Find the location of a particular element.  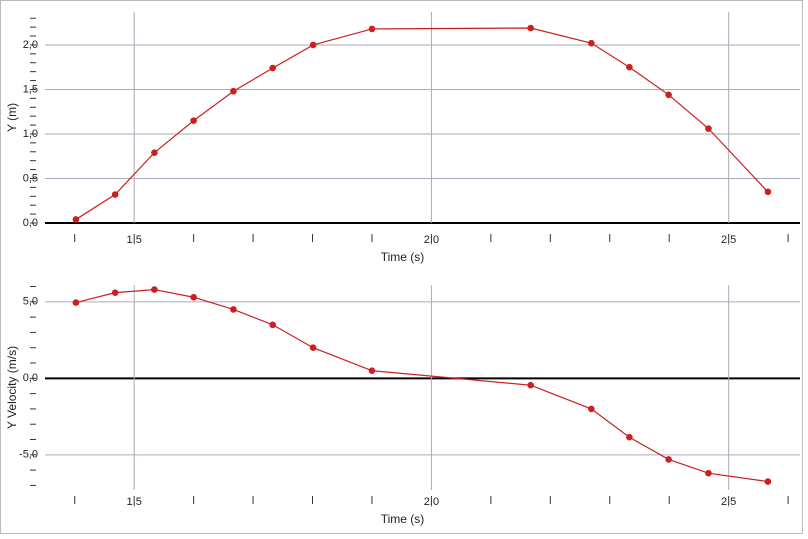

y-tick-label: 1,5 is located at coordinates (30, 89).